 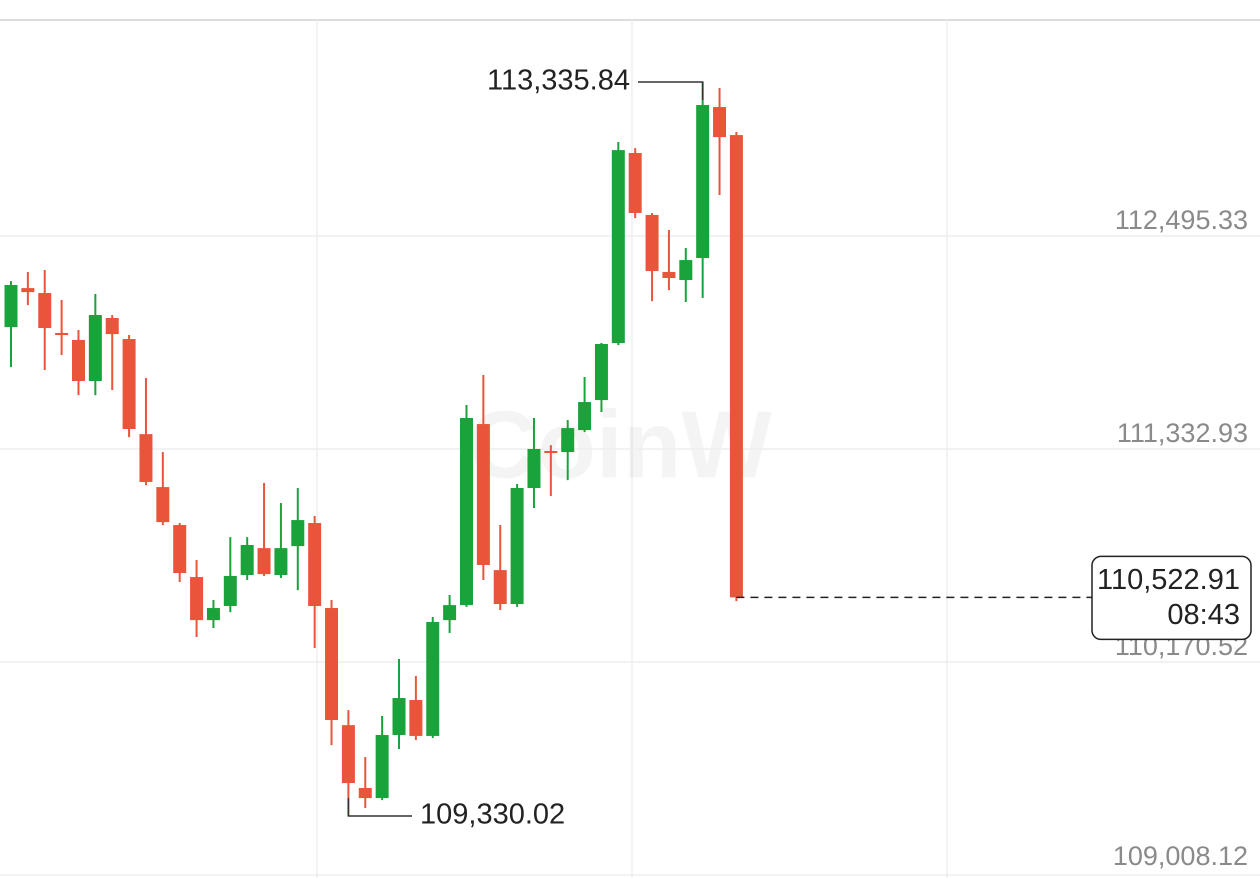 I want to click on last-price-box, so click(x=1171, y=598).